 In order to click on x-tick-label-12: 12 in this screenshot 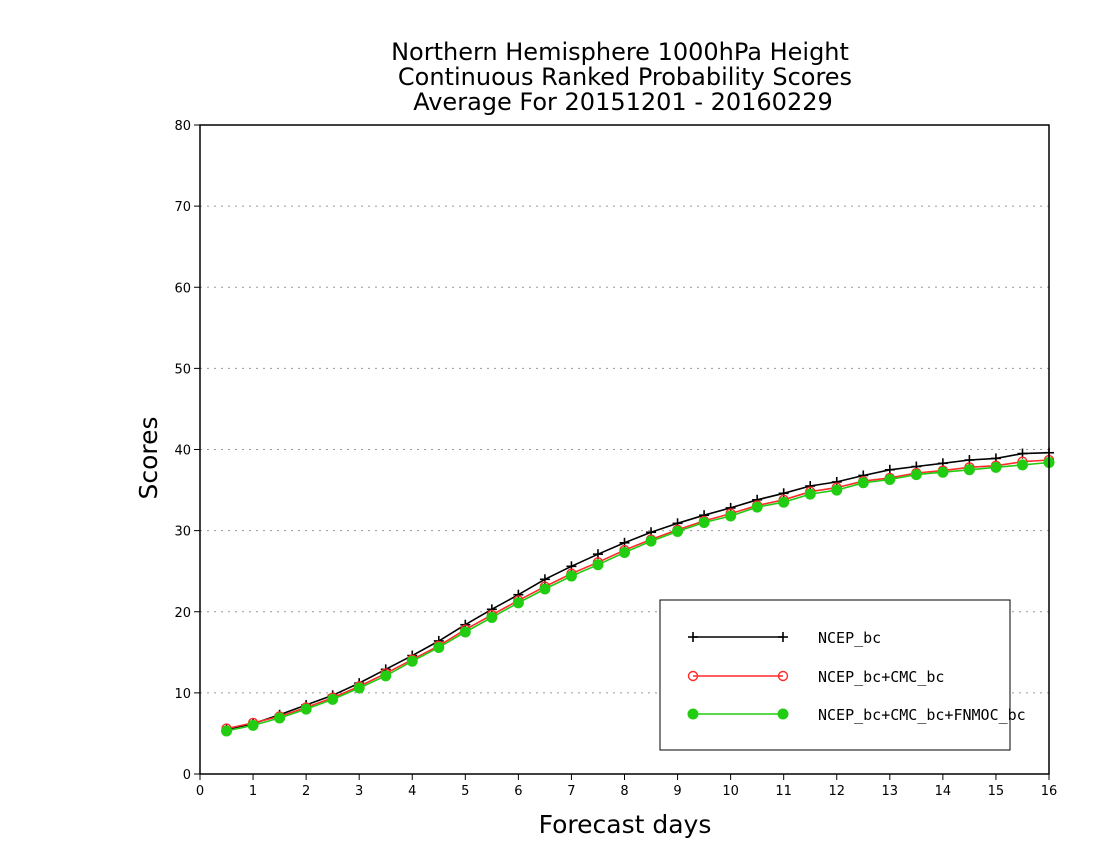, I will do `click(836, 791)`.